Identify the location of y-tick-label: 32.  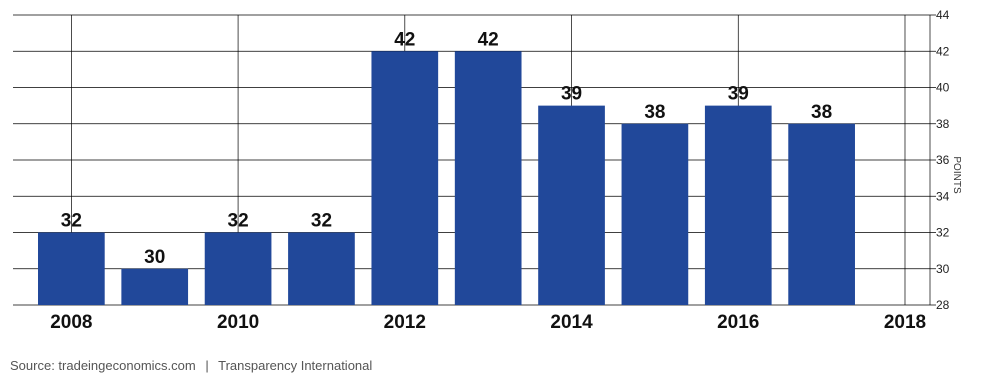
(943, 233).